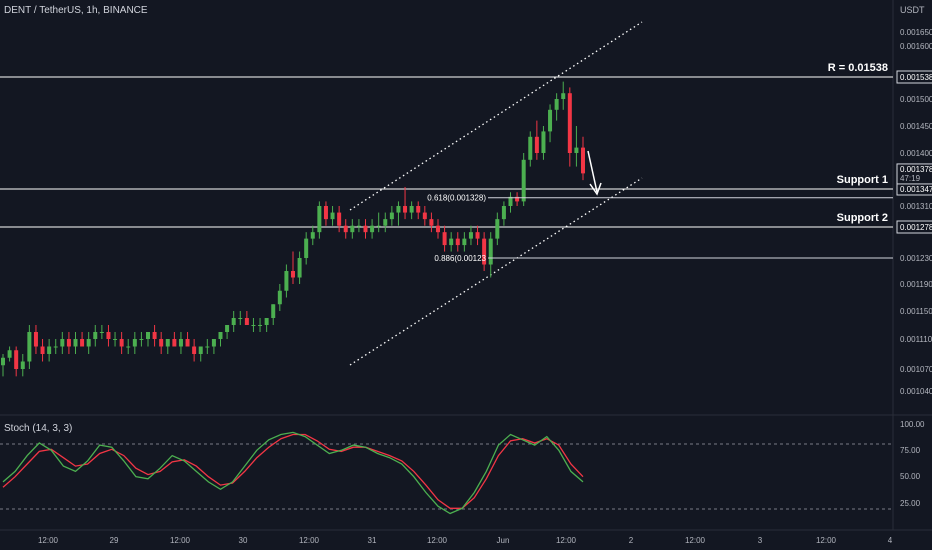 The height and width of the screenshot is (550, 932). Describe the element at coordinates (916, 339) in the screenshot. I see `price-tick-label: 0.001110` at that location.